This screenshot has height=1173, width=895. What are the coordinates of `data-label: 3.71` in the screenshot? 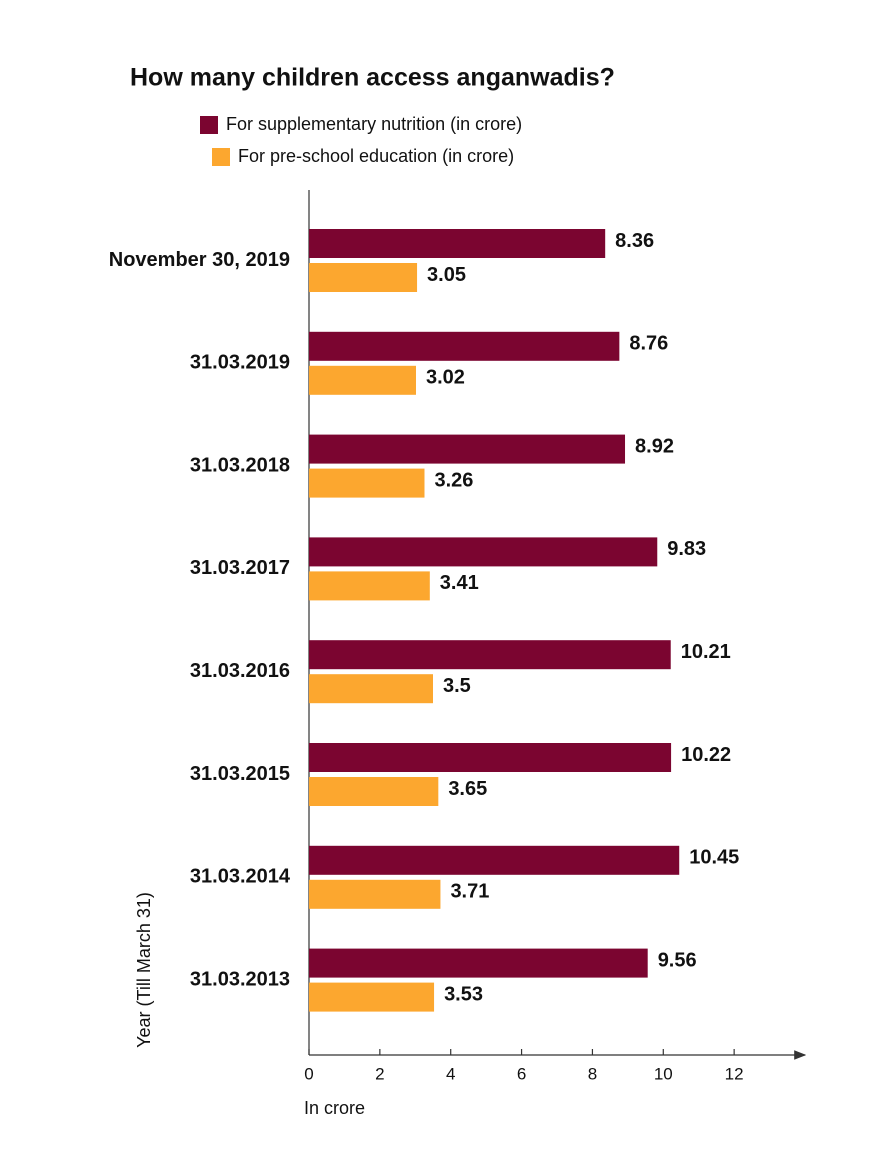 It's located at (469, 892).